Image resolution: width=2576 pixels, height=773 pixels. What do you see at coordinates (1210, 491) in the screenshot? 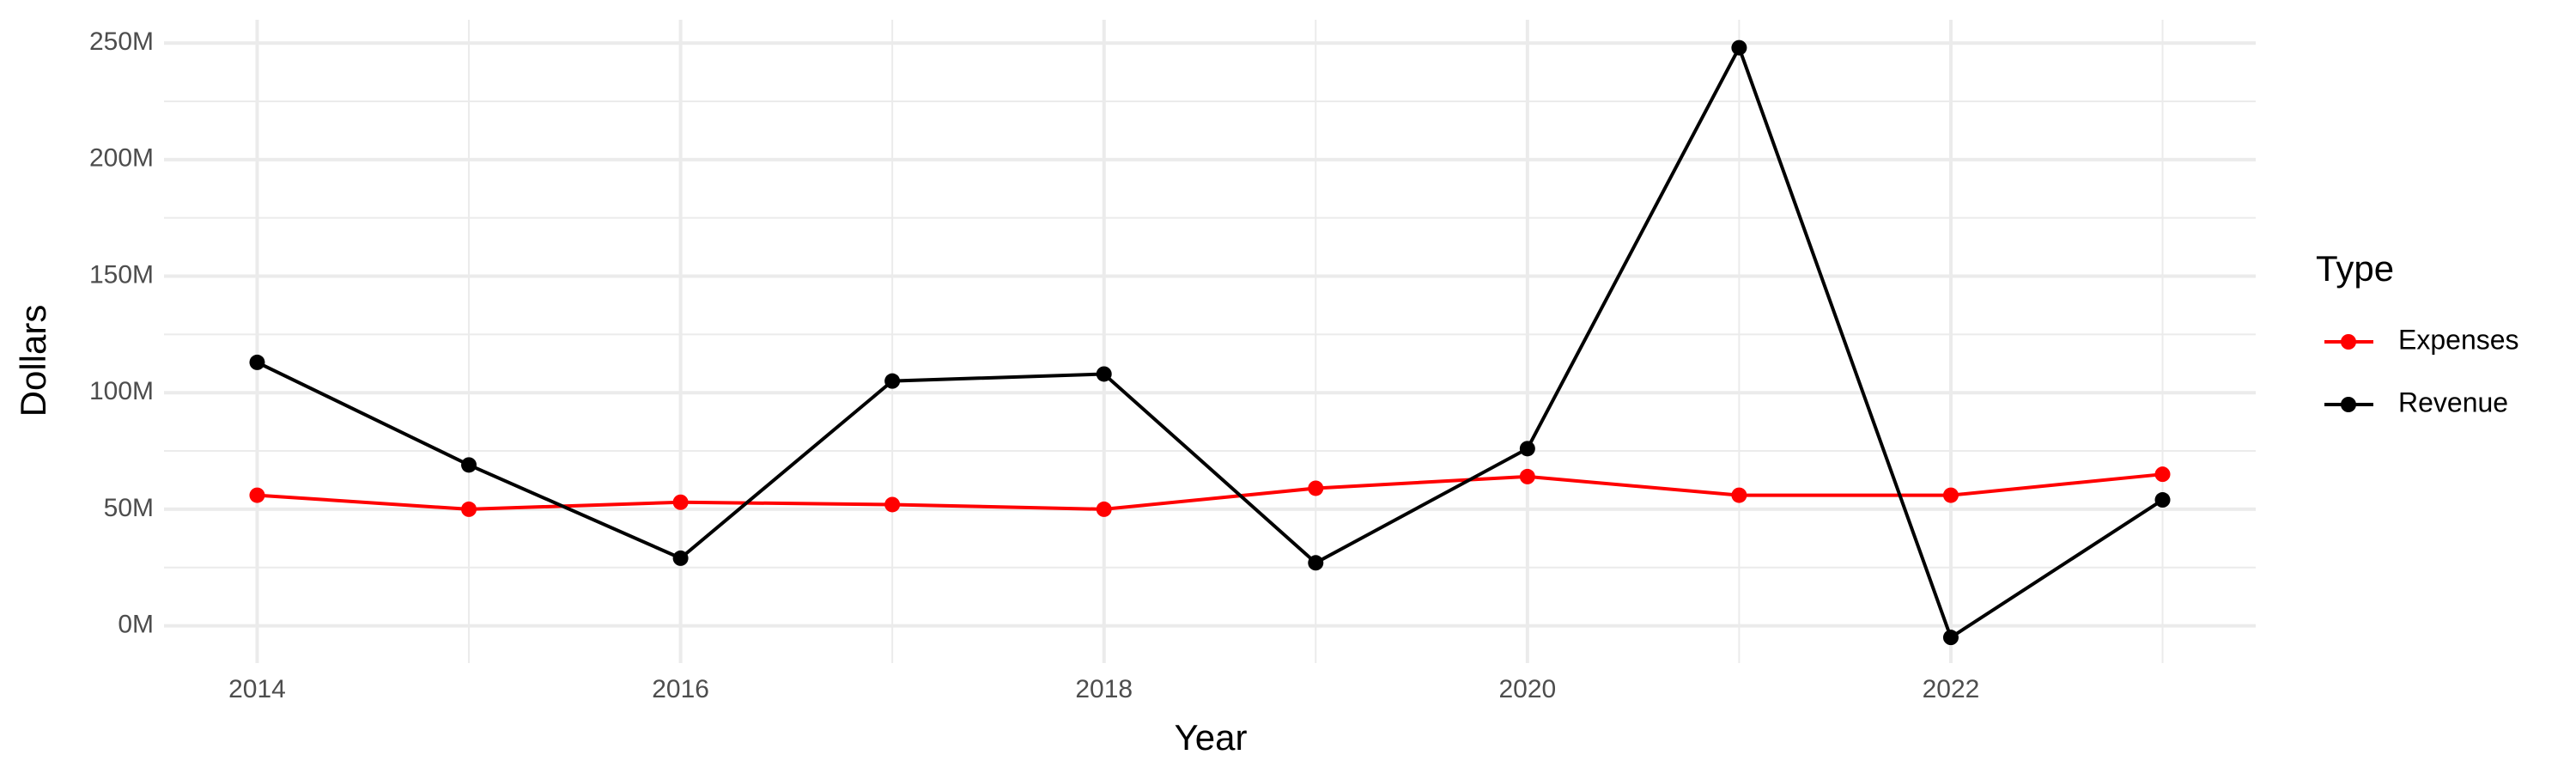
I see `series-line` at bounding box center [1210, 491].